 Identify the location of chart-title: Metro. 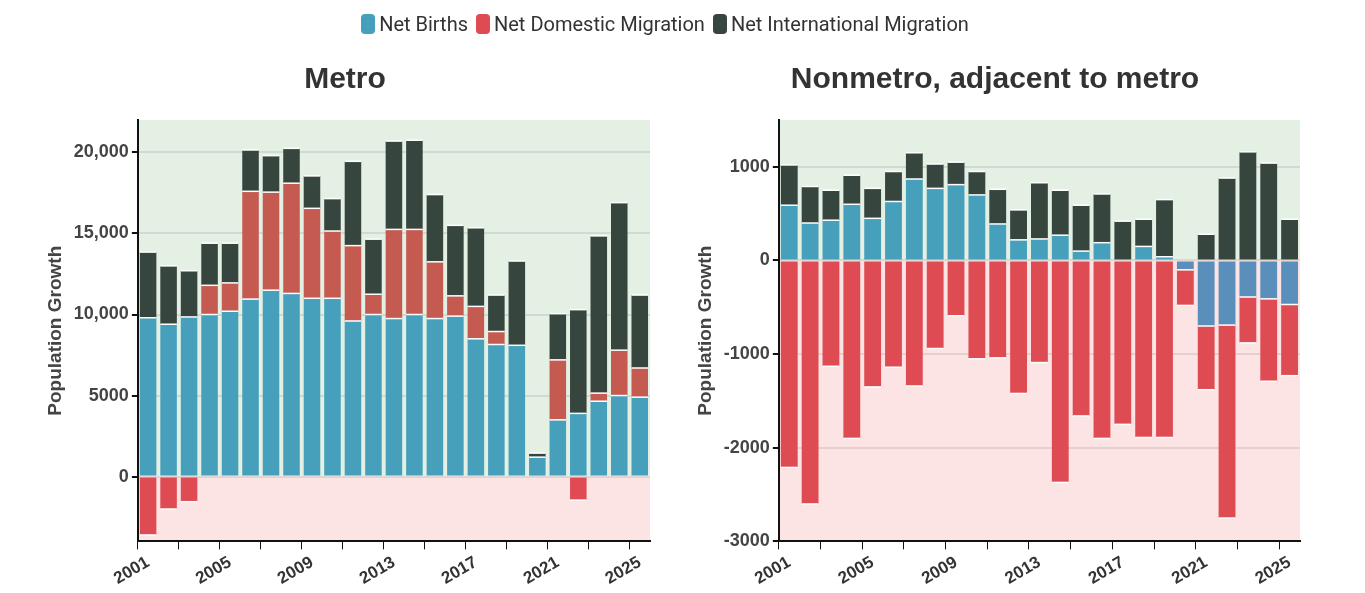
(345, 78).